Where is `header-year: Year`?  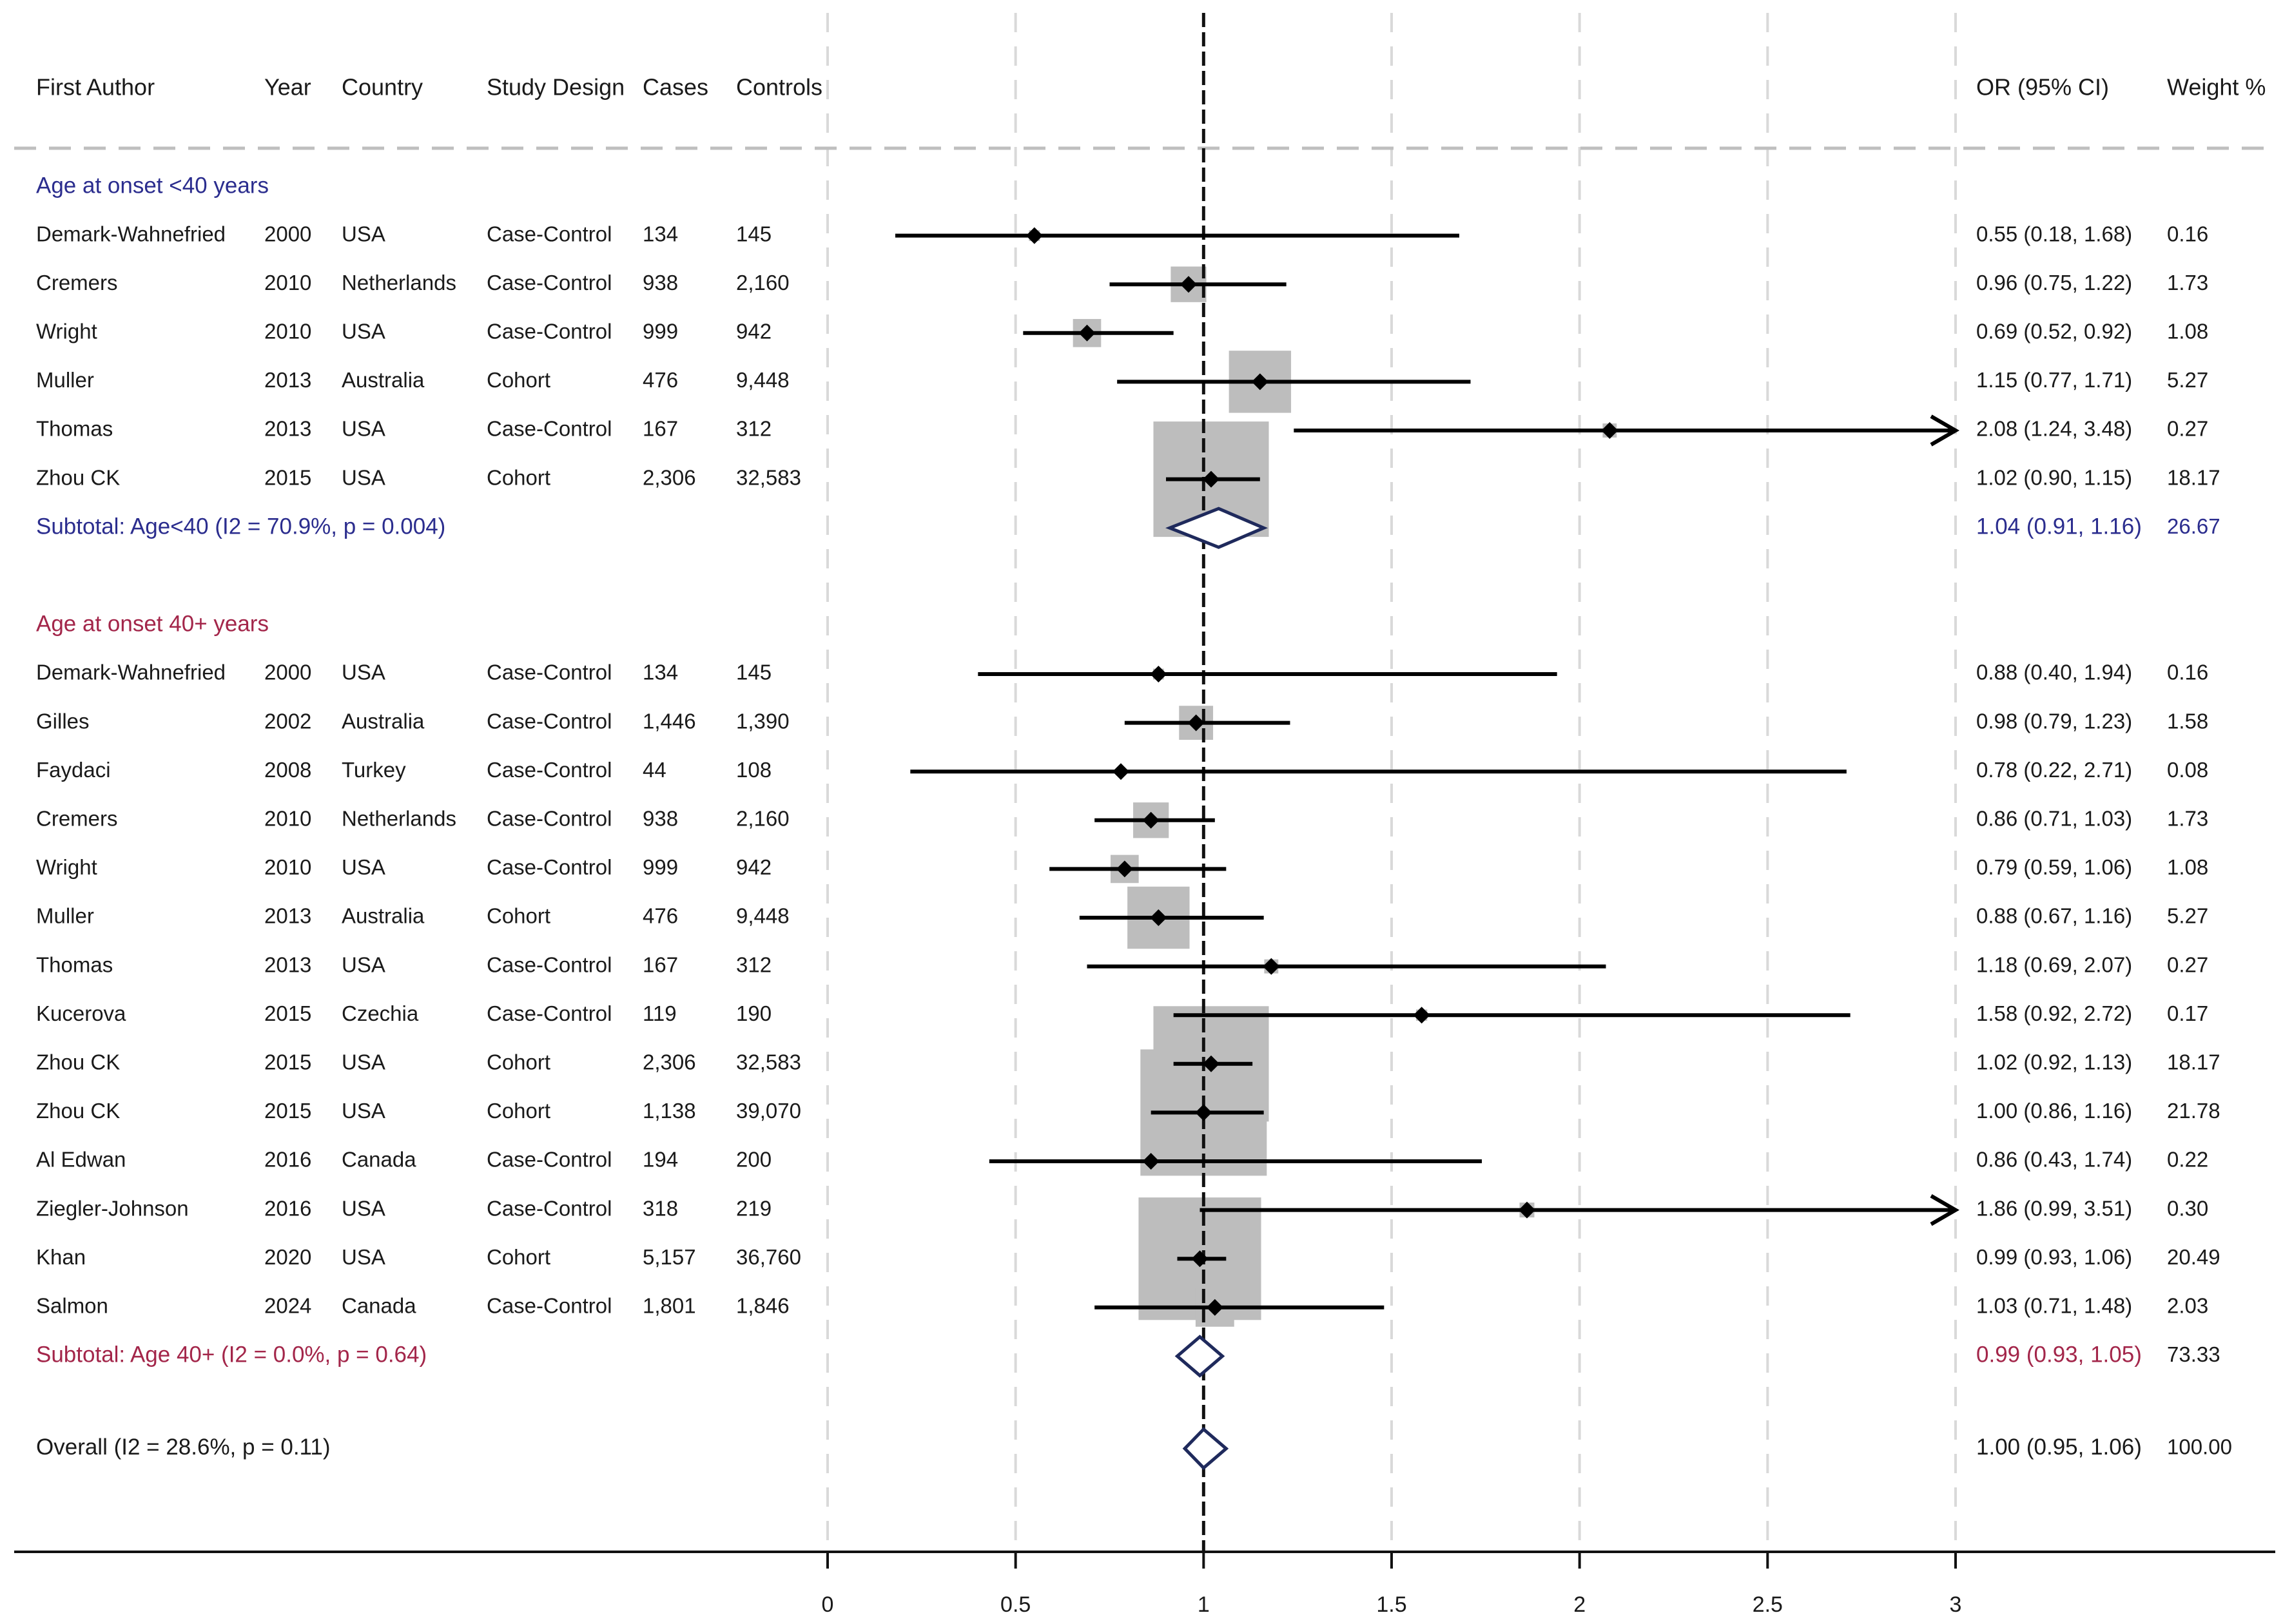 header-year: Year is located at coordinates (287, 88).